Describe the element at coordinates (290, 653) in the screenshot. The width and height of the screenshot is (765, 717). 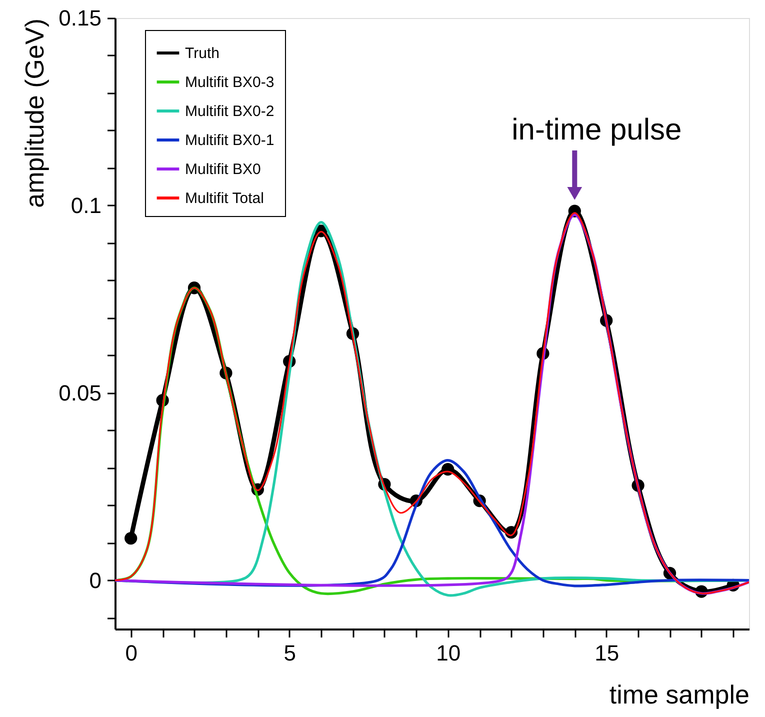
I see `x-tick-label: 5` at that location.